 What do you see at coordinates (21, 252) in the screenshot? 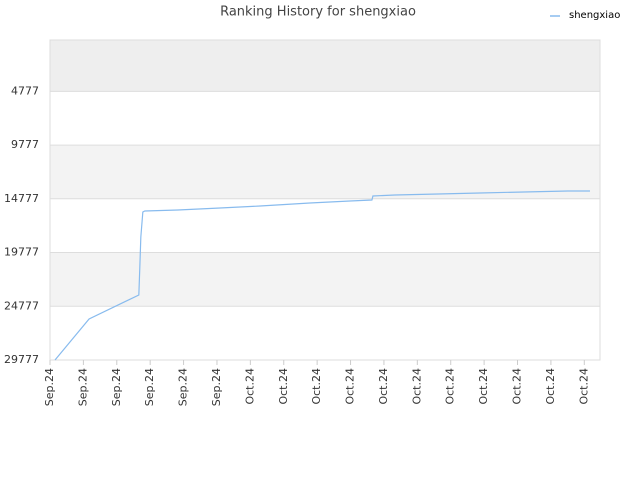
I see `y-tick-label: 19777` at bounding box center [21, 252].